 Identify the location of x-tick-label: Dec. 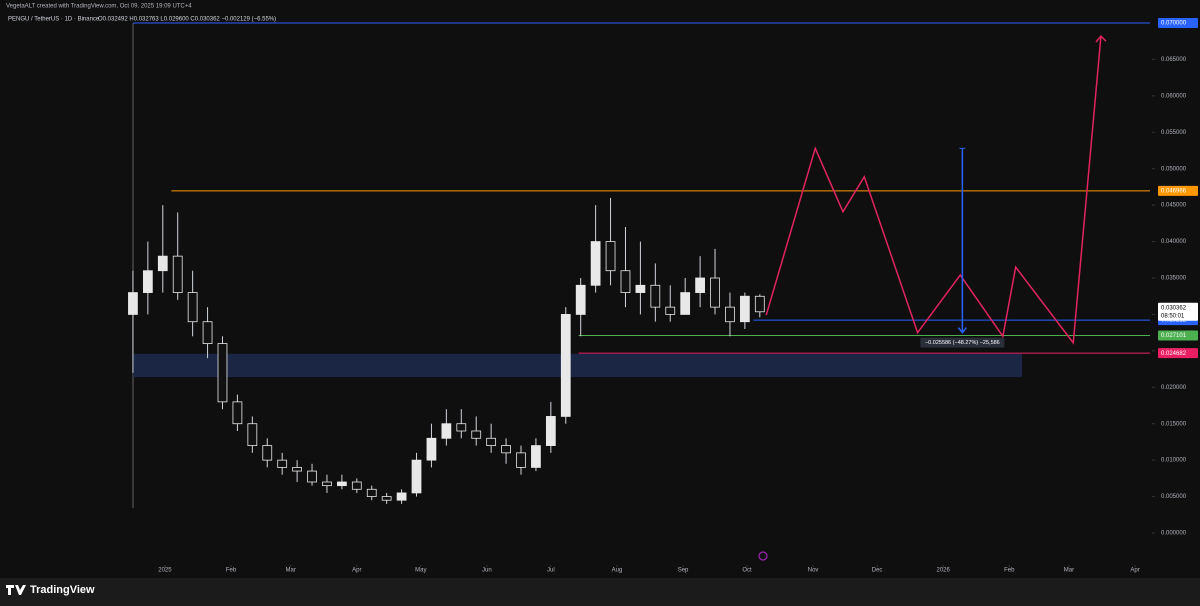
(877, 571).